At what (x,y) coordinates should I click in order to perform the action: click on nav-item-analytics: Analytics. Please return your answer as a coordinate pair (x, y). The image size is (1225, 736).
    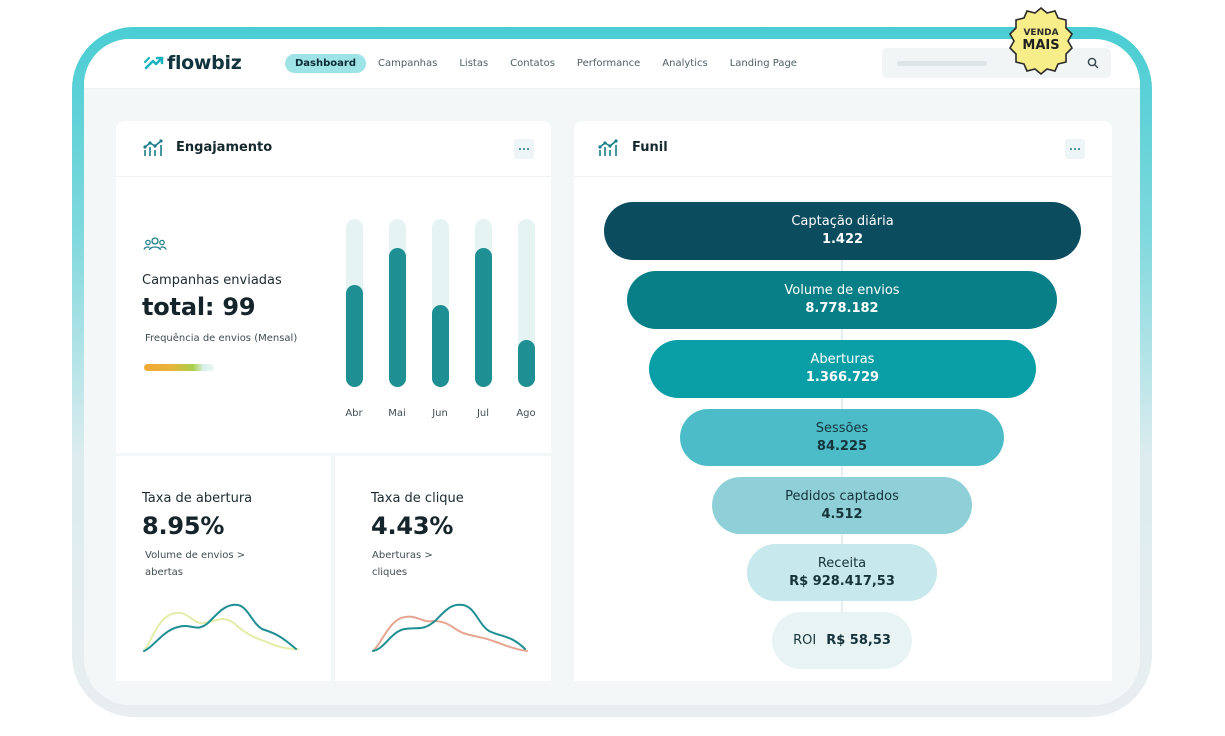
    Looking at the image, I should click on (685, 63).